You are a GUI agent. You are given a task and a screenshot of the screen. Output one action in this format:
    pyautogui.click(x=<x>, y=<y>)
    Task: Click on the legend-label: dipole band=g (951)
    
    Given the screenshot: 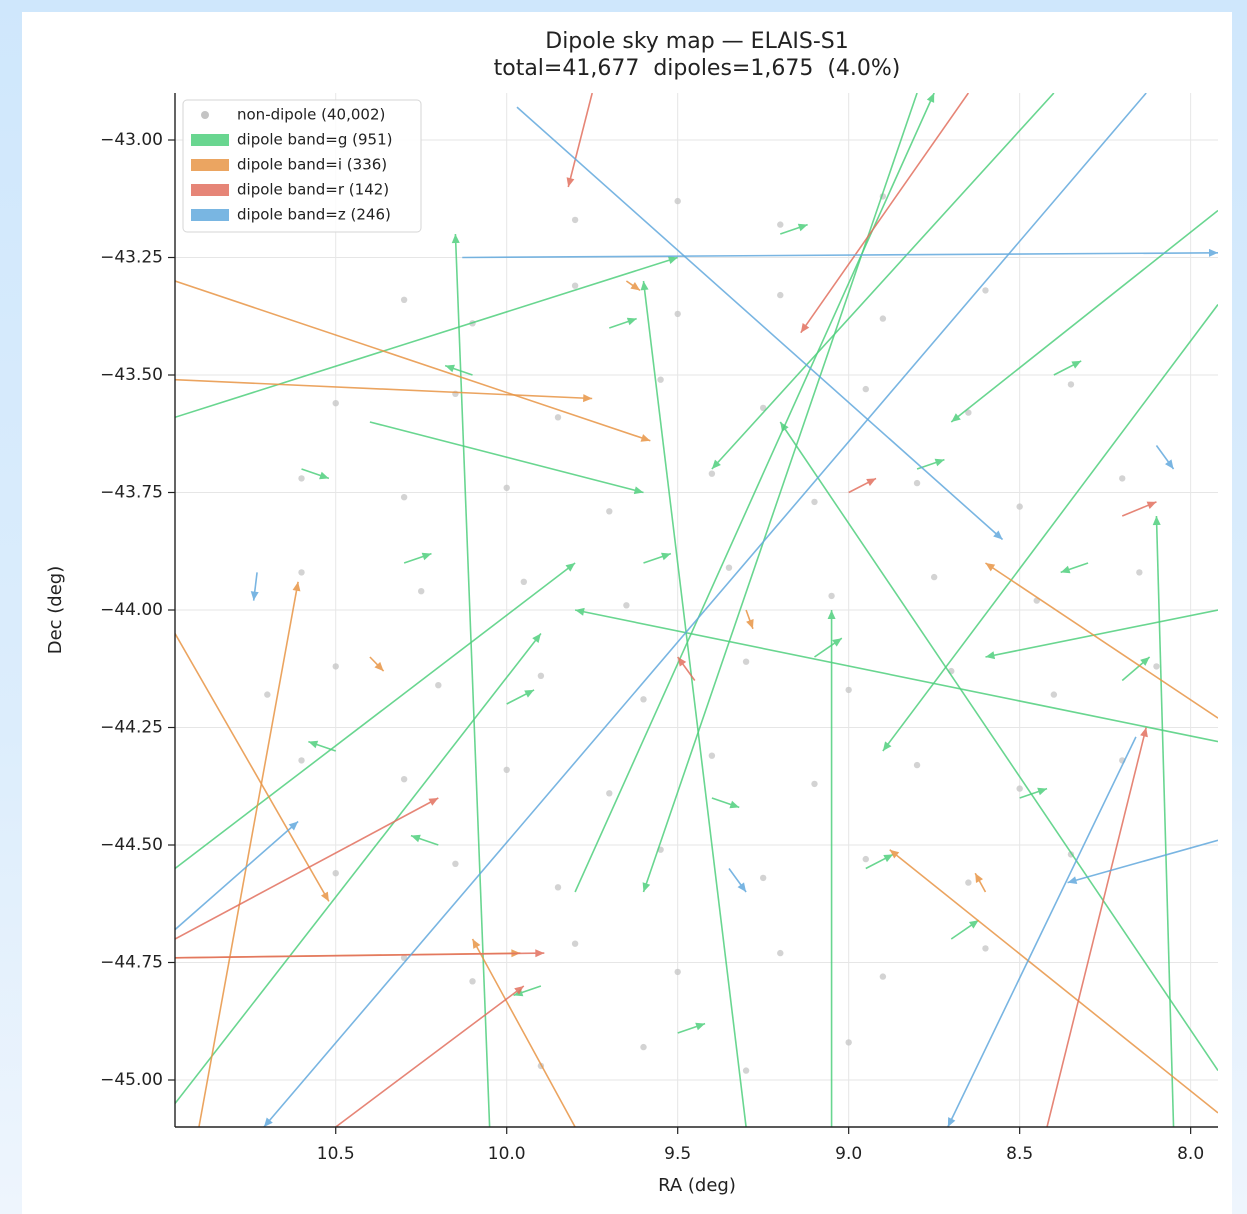 What is the action you would take?
    pyautogui.click(x=315, y=140)
    